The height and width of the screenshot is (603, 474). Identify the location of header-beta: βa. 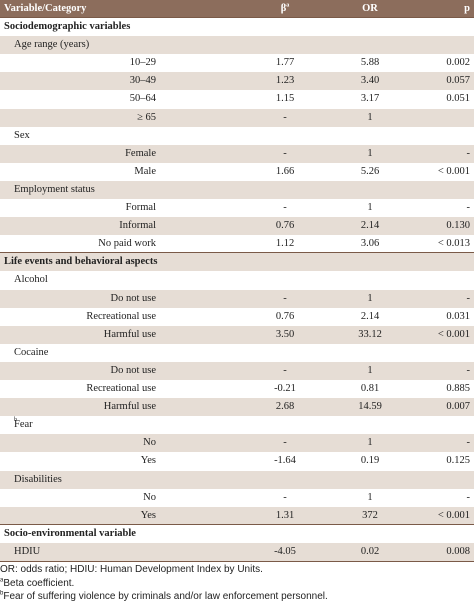
(285, 8).